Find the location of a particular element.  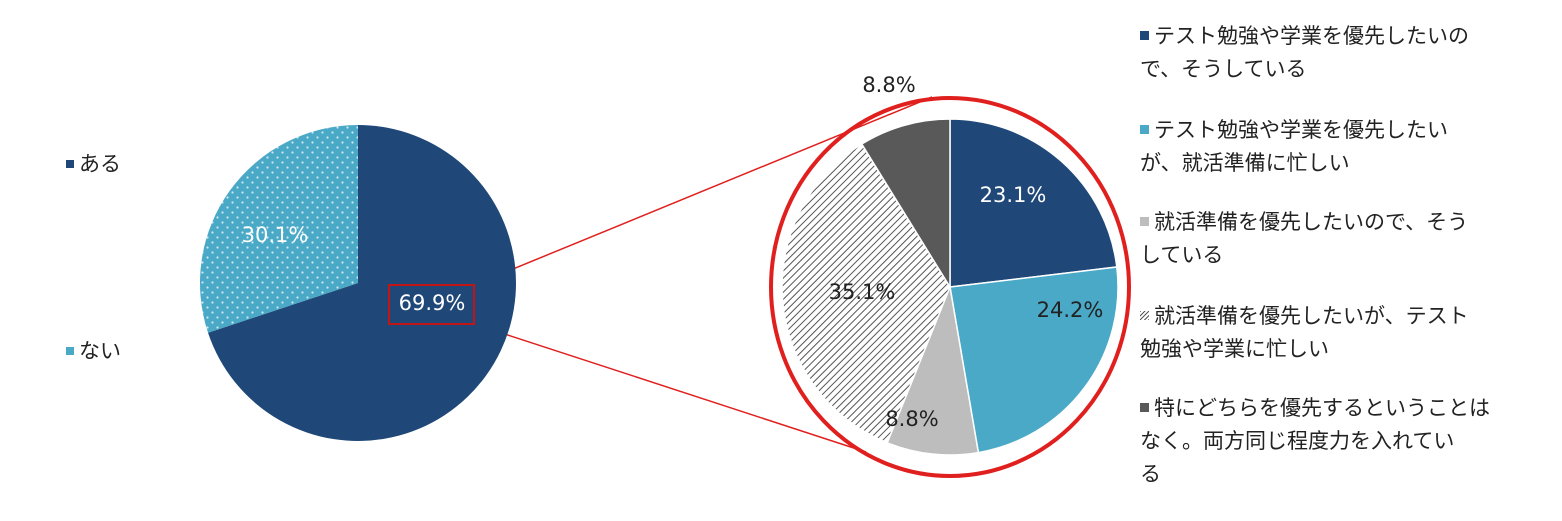

data-label-1: 23.1% is located at coordinates (1013, 195).